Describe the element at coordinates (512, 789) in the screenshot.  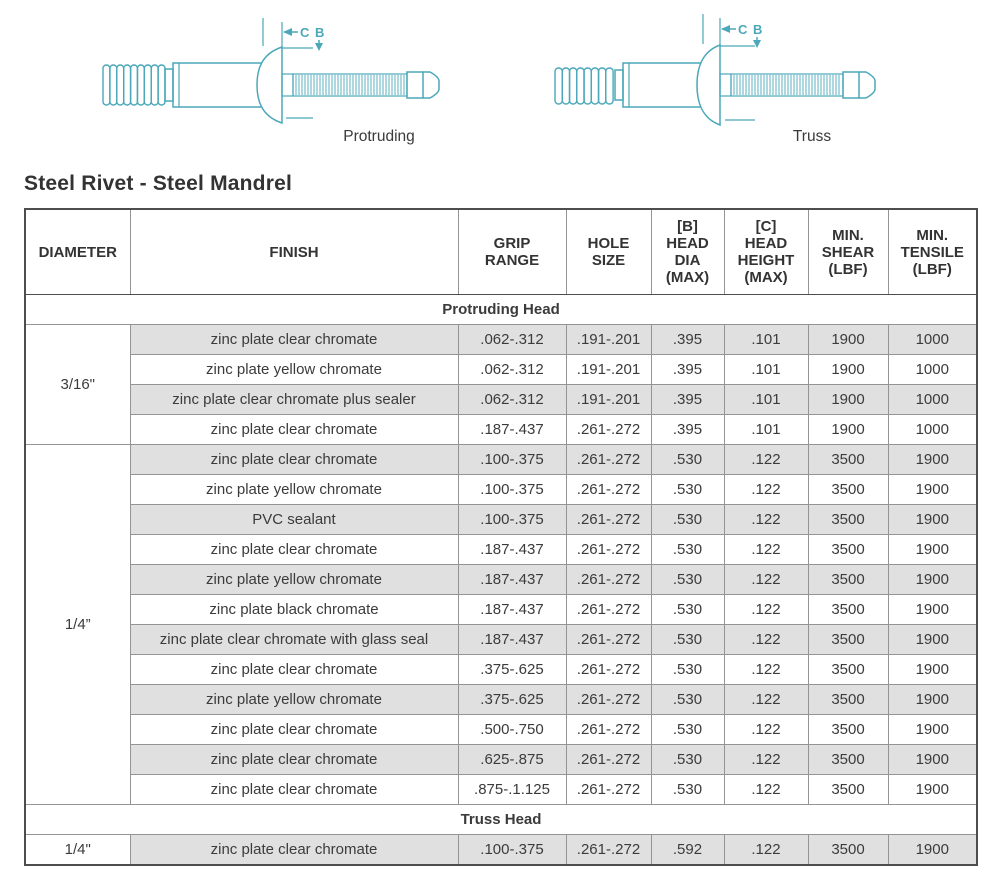
I see `value-cell: .875-.1.125` at that location.